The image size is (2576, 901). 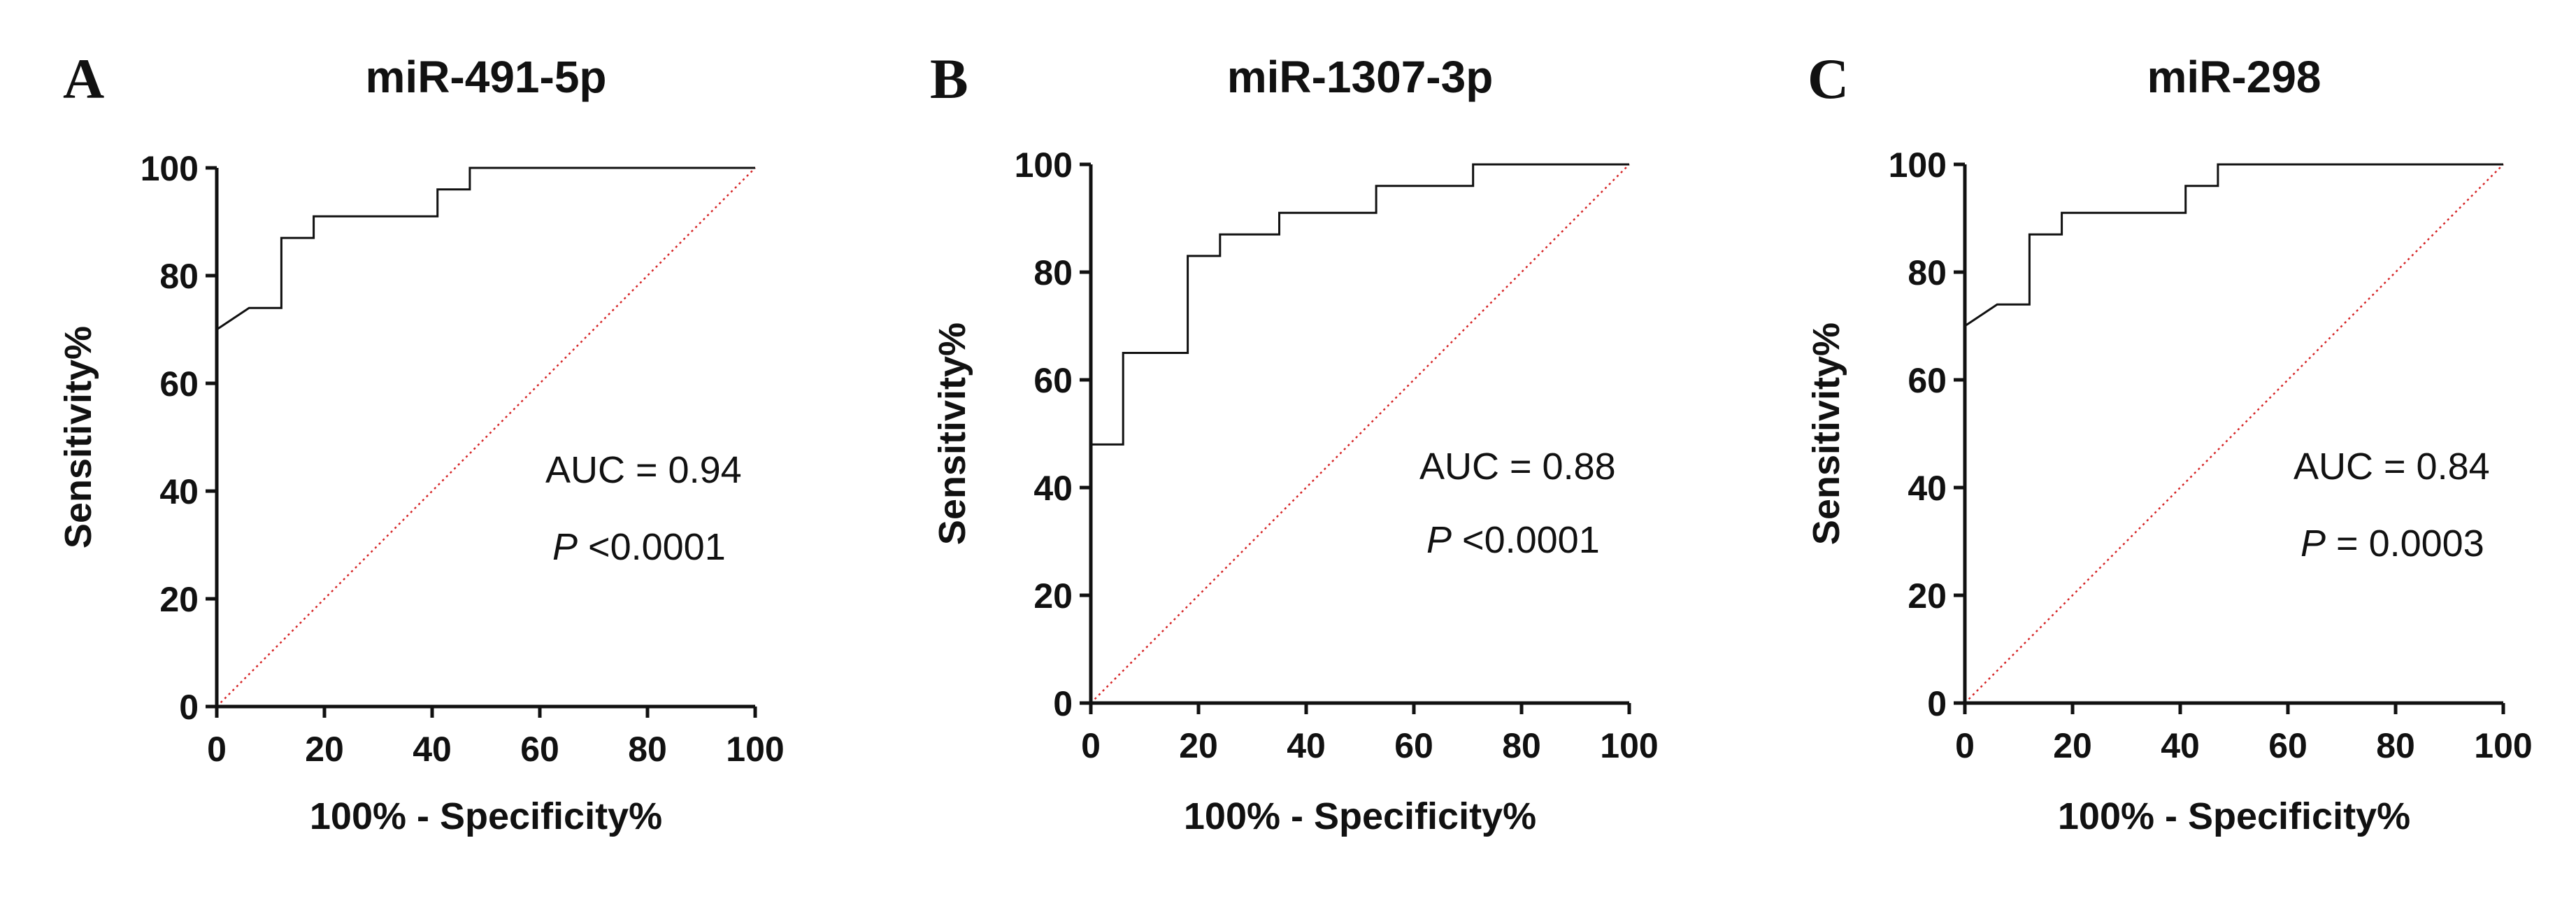 What do you see at coordinates (2234, 77) in the screenshot?
I see `chart-title: miR-298` at bounding box center [2234, 77].